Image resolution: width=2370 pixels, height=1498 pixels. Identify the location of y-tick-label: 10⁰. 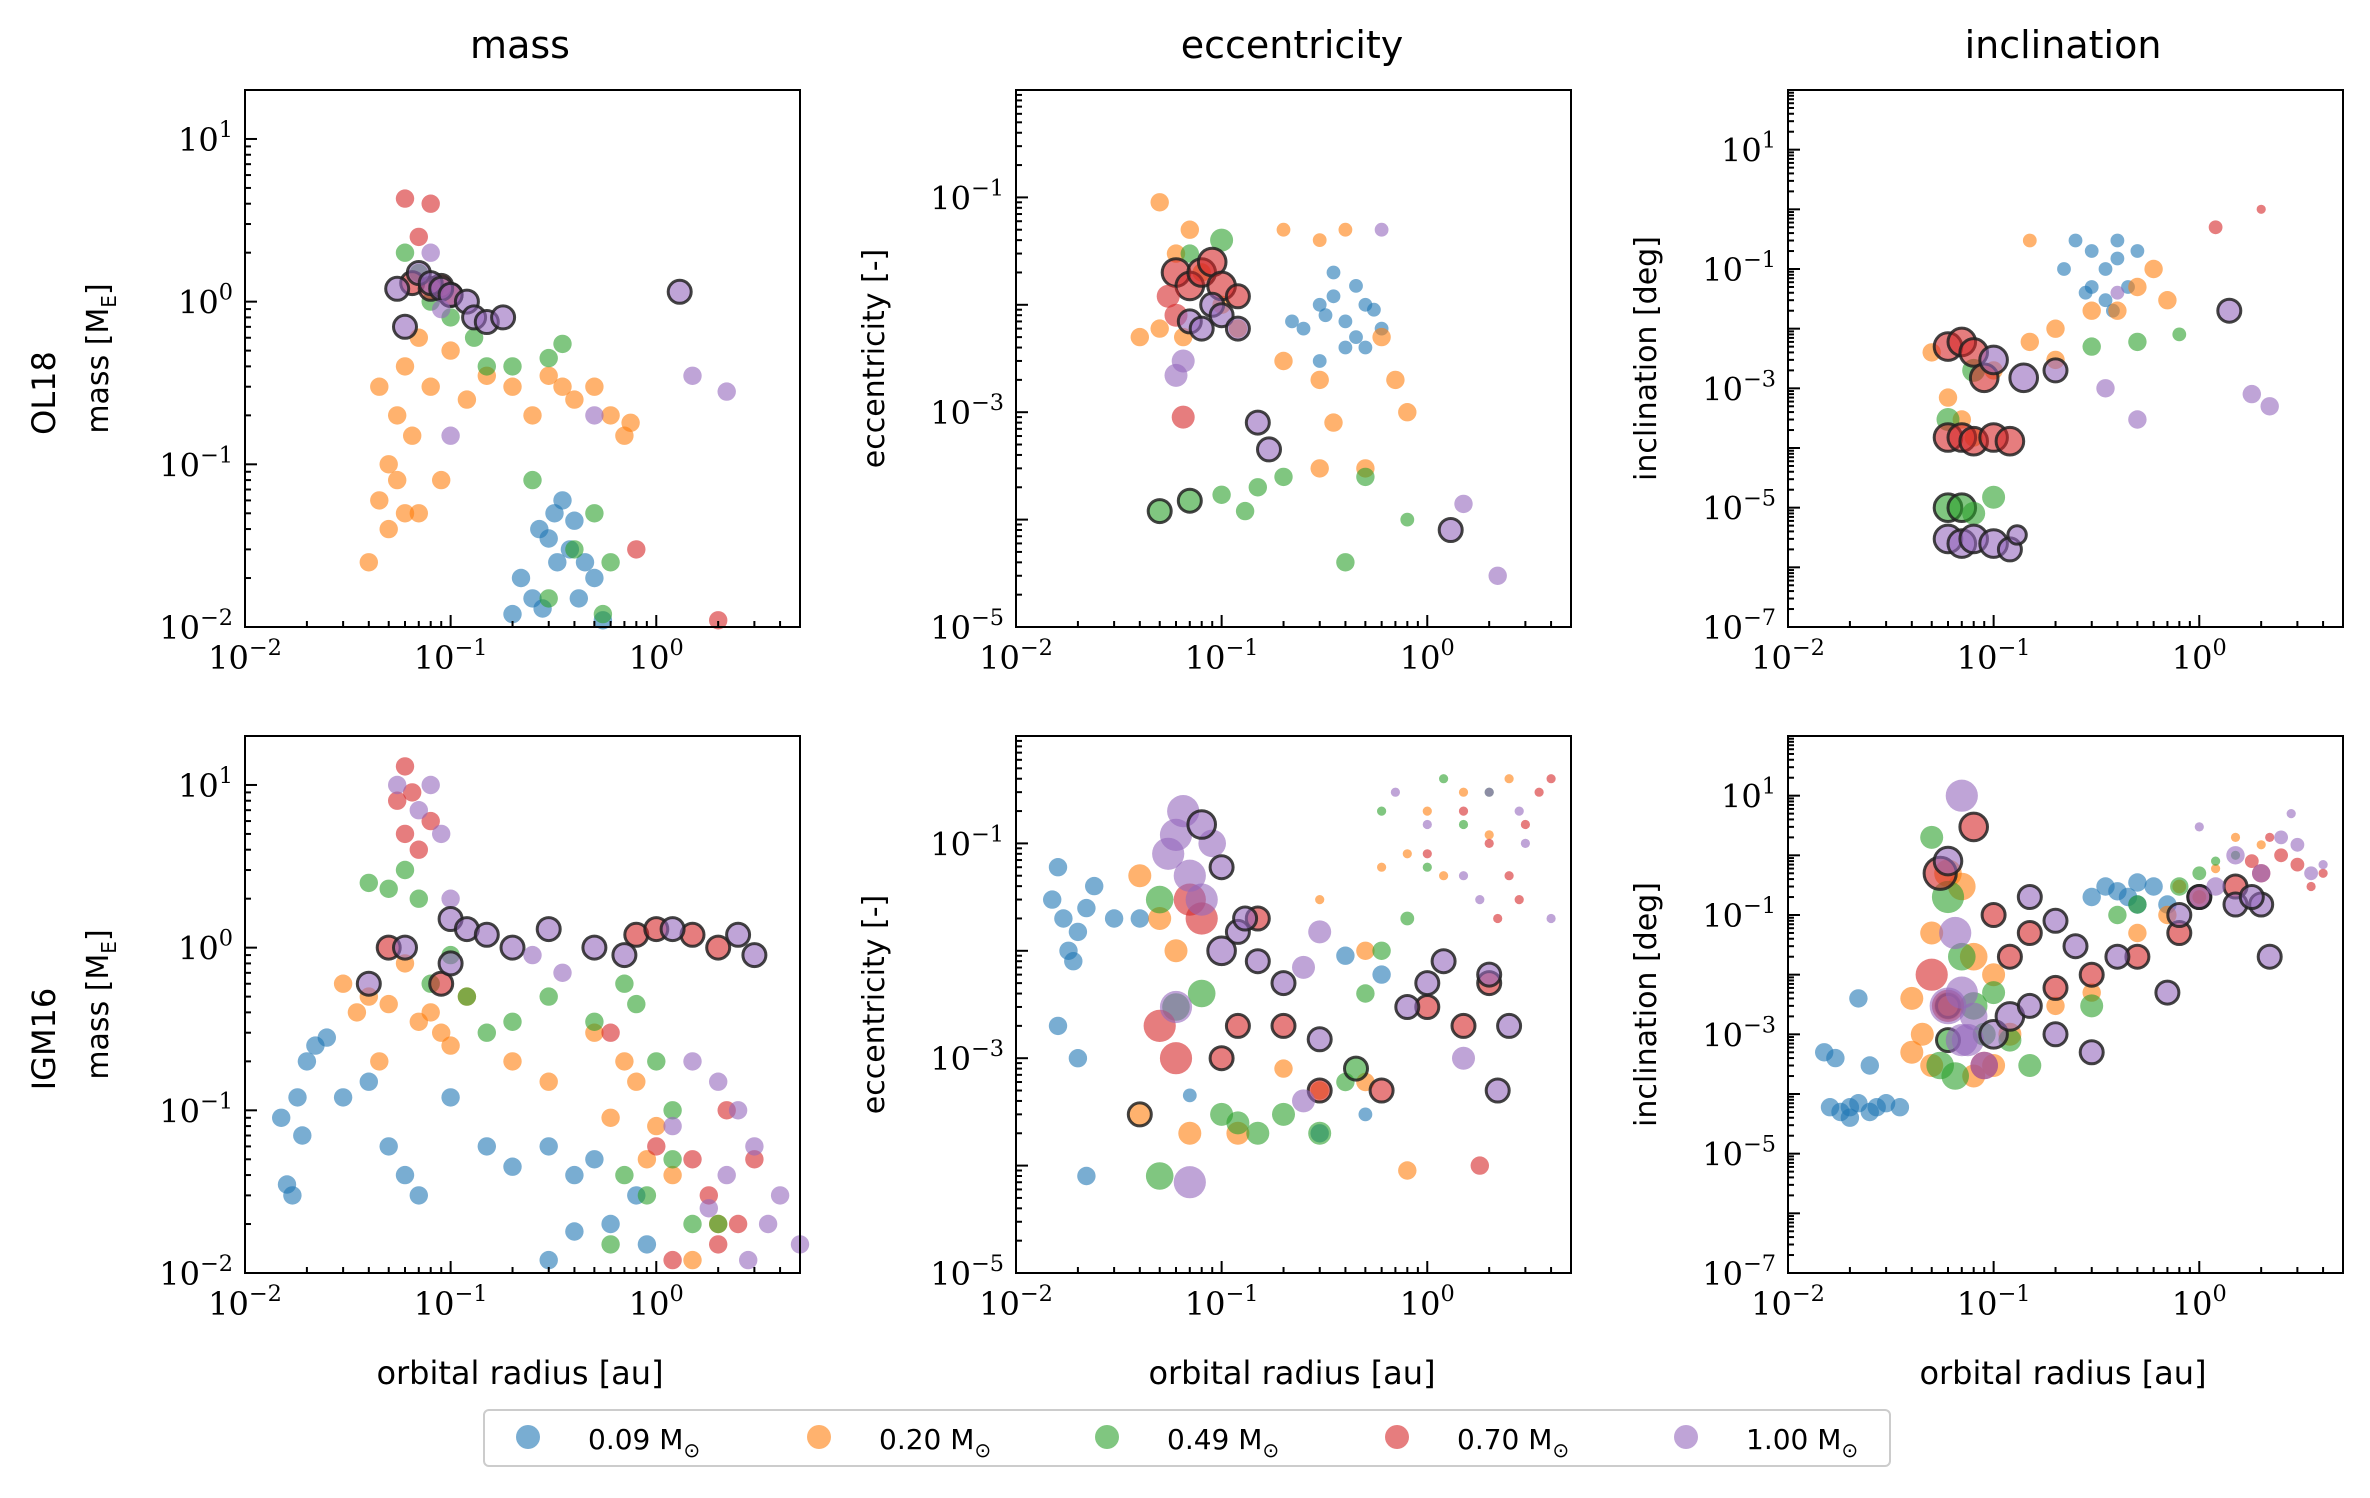
(205, 301).